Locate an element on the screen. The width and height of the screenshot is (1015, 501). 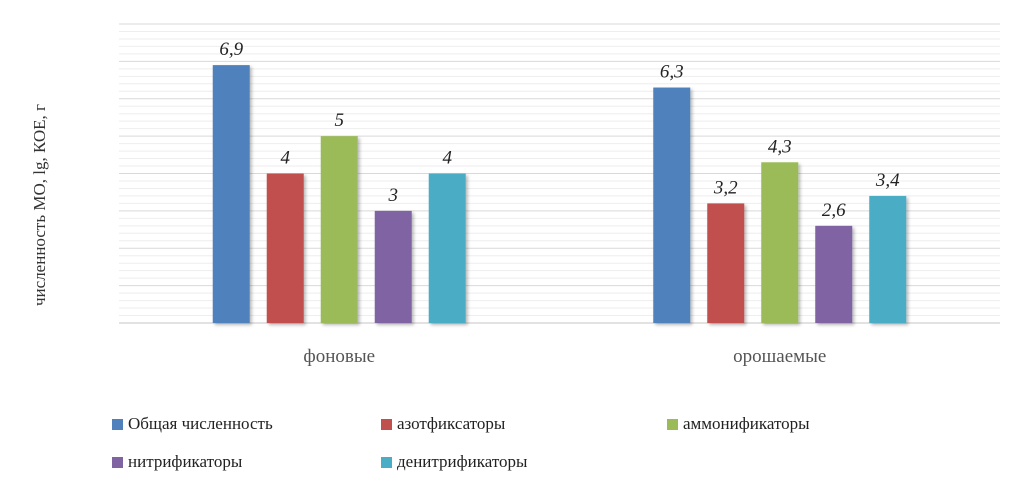
data-label: 3,4 is located at coordinates (887, 180).